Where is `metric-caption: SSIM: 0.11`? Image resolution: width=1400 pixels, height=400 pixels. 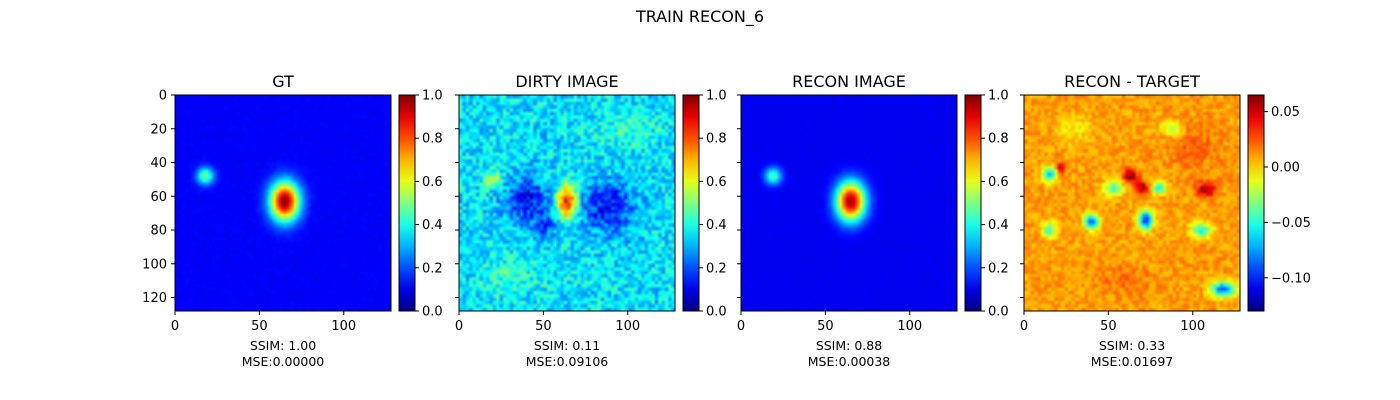 metric-caption: SSIM: 0.11 is located at coordinates (567, 345).